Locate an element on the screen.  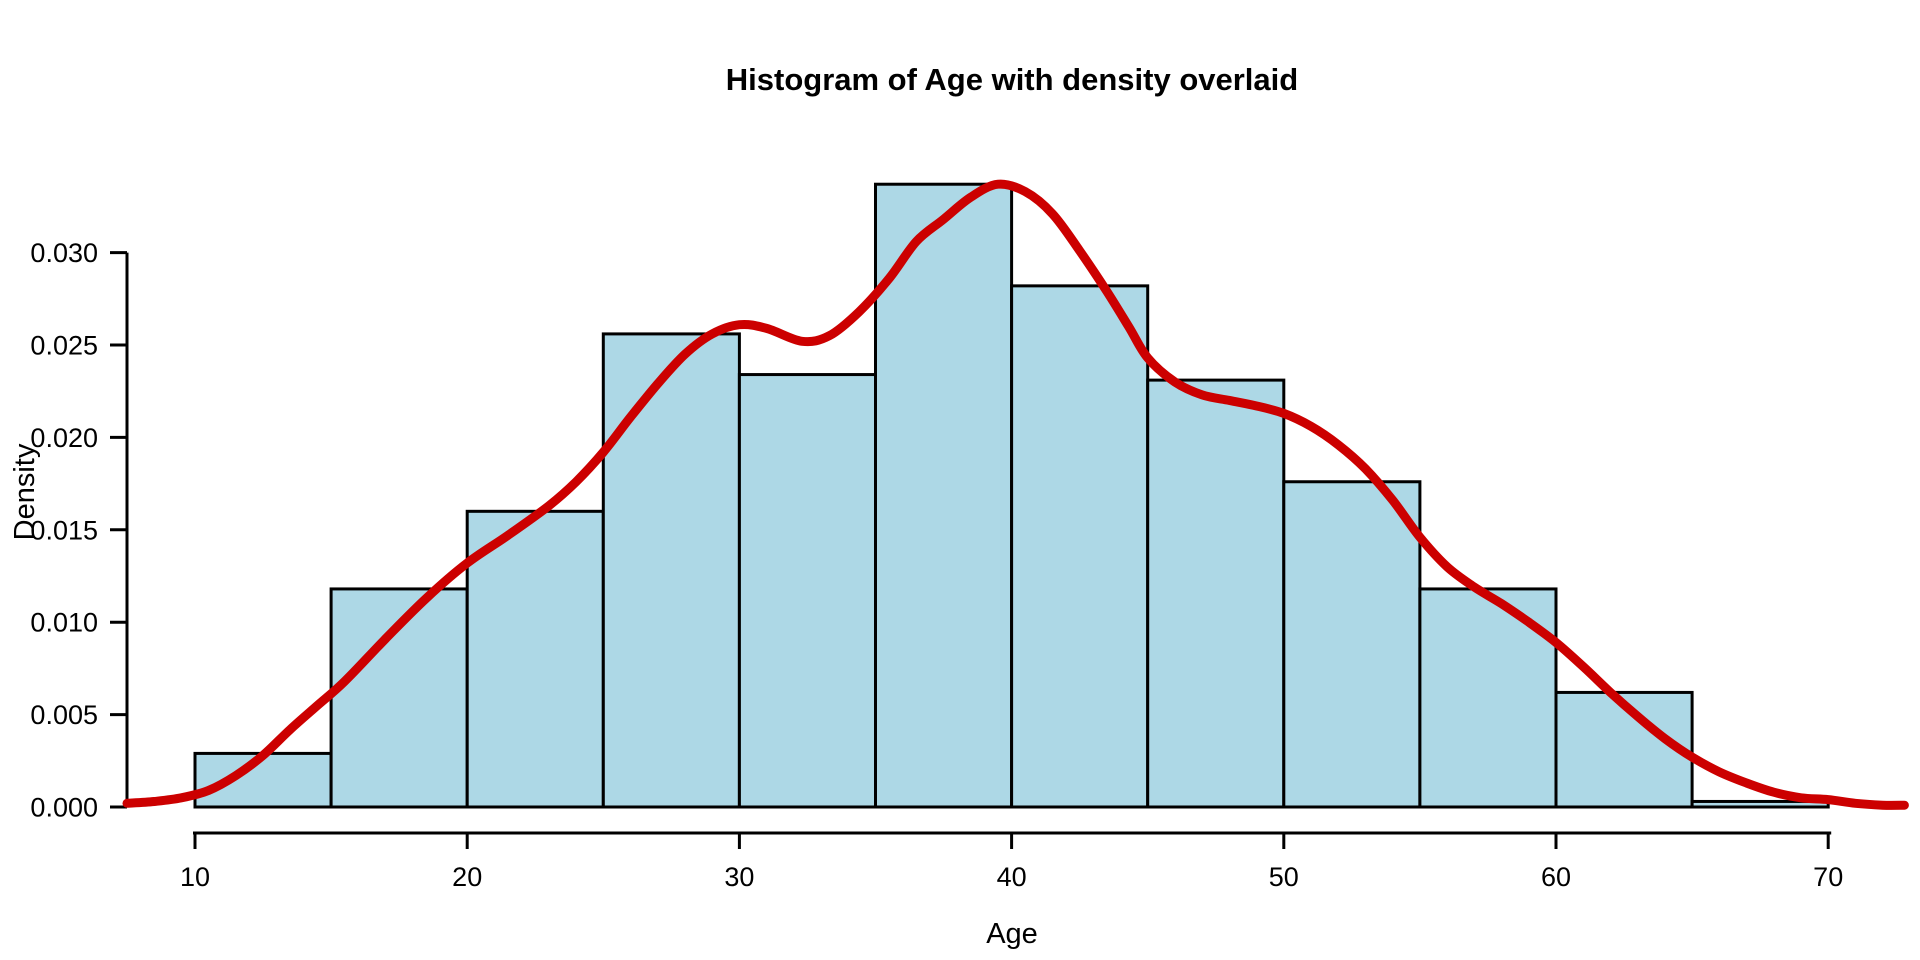
y-tick-label: 0.005 is located at coordinates (64, 715).